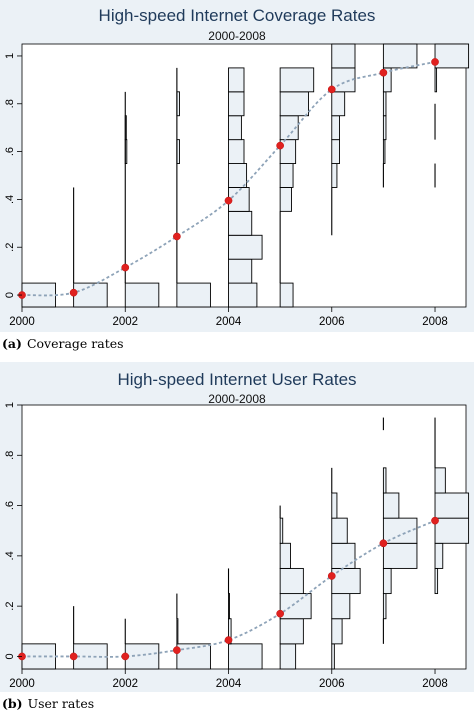  I want to click on y-tick-label: 1, so click(10, 405).